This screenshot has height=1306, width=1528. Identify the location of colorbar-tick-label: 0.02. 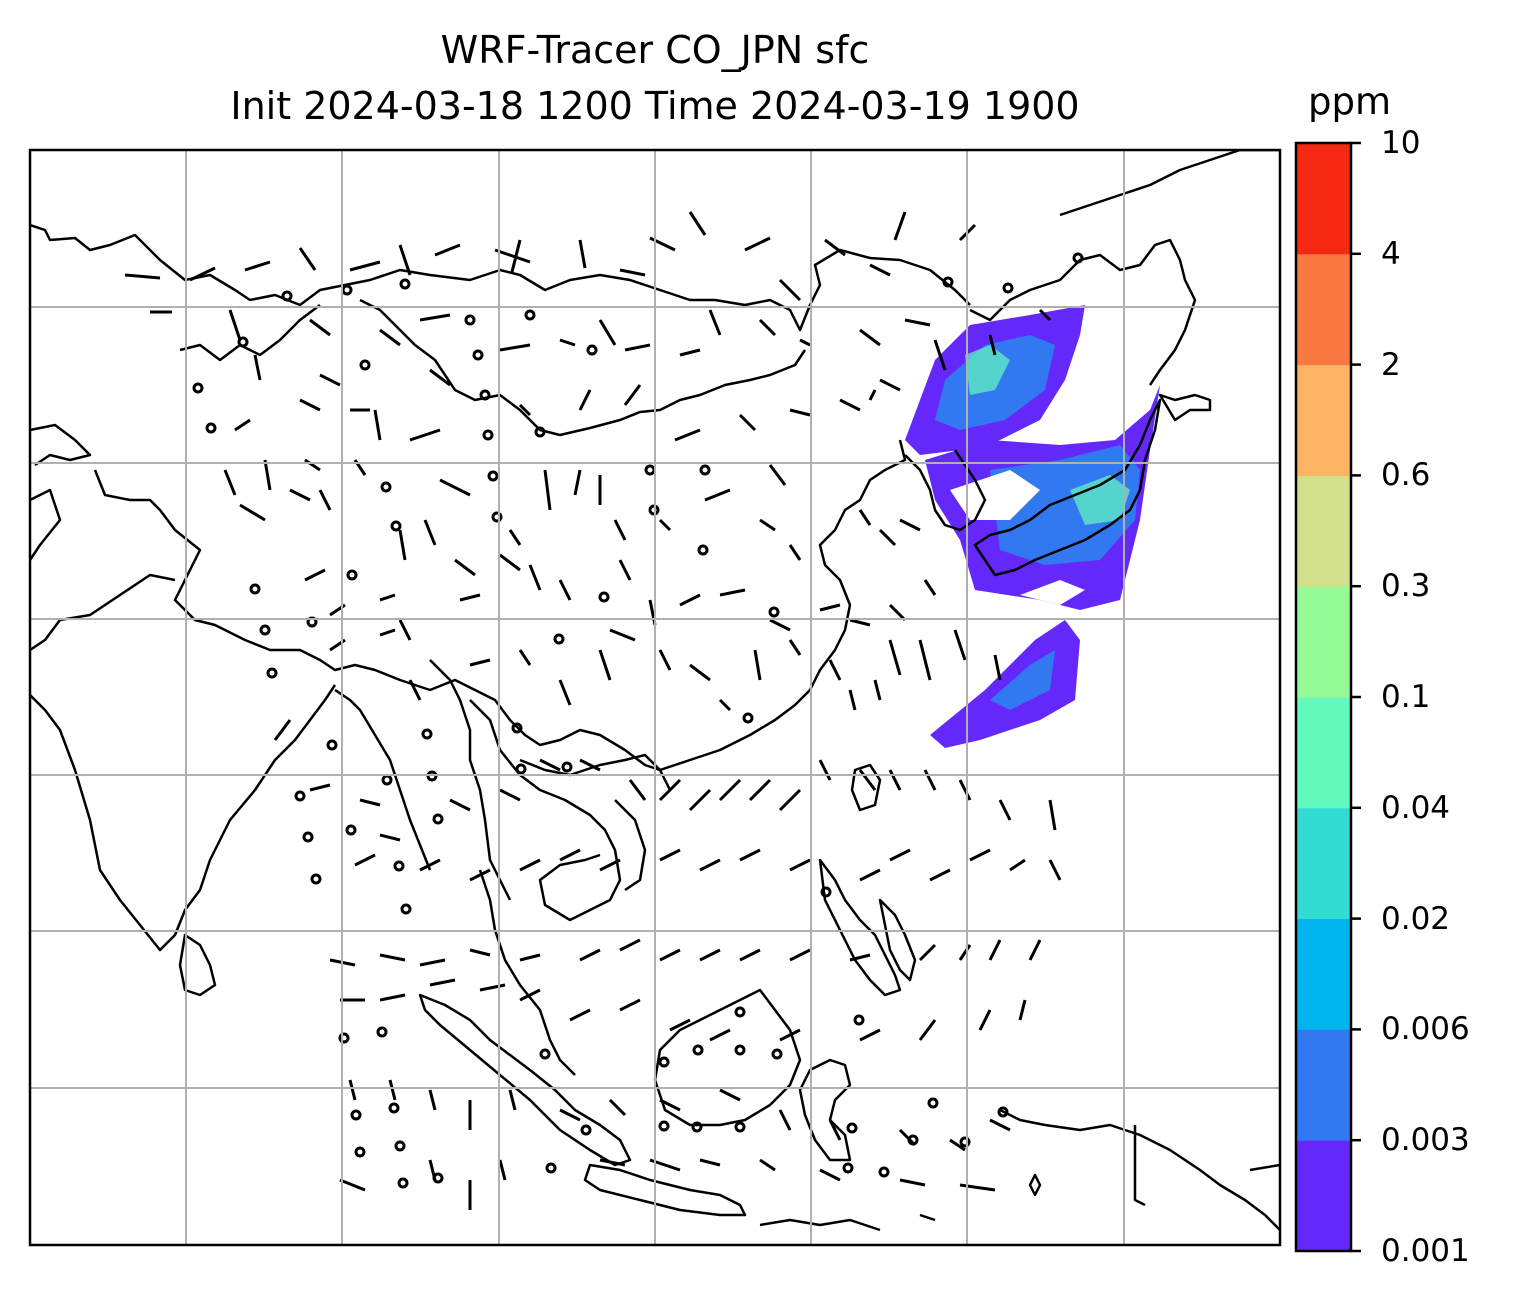
(1416, 918).